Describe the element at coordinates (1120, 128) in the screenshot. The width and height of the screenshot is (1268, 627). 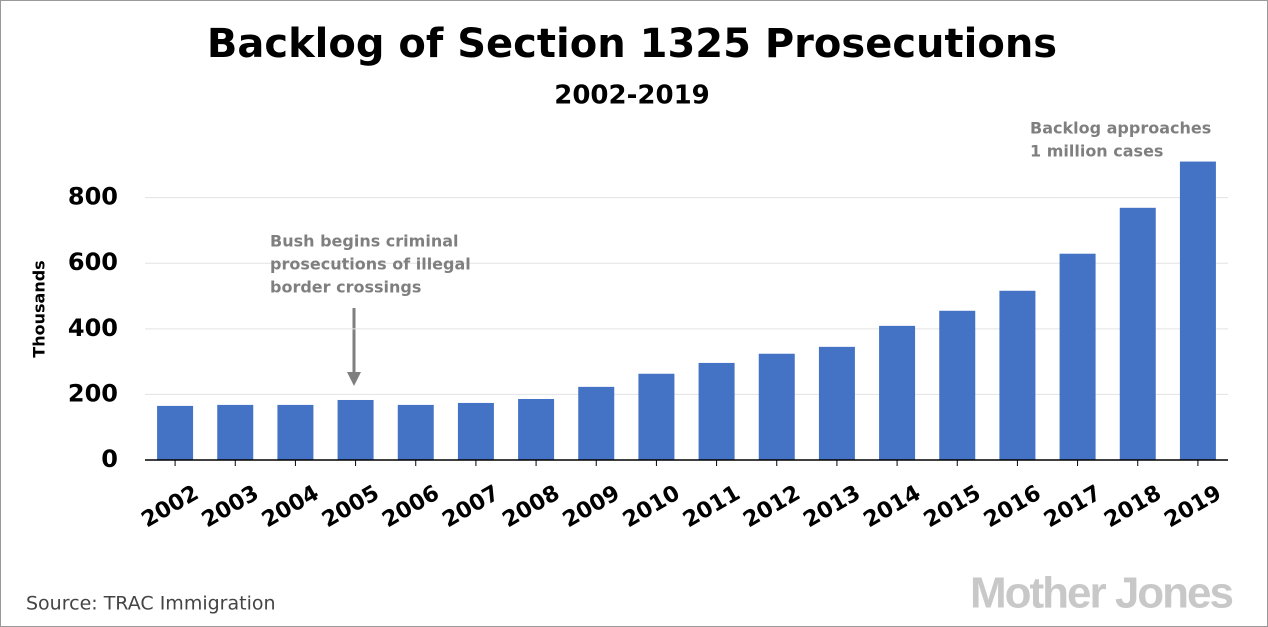
I see `annotation: Backlog approaches` at that location.